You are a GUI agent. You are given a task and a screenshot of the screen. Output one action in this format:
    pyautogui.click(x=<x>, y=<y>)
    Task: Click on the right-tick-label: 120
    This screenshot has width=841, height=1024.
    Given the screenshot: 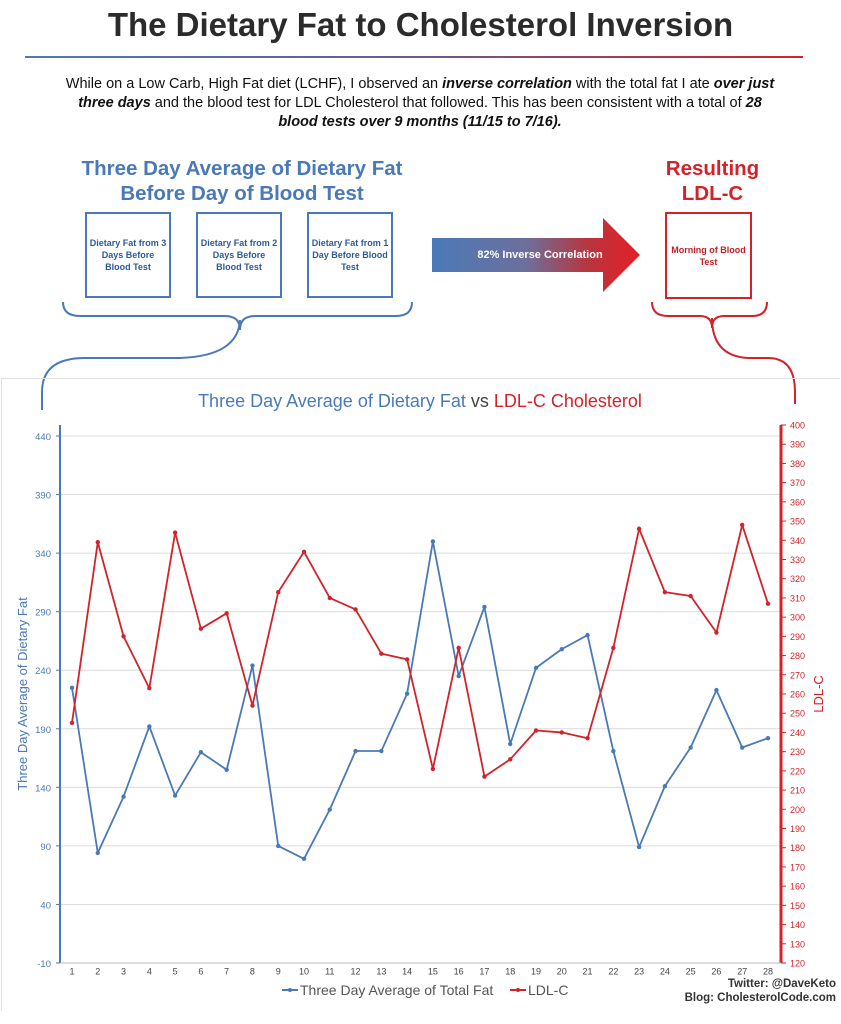 What is the action you would take?
    pyautogui.click(x=797, y=964)
    